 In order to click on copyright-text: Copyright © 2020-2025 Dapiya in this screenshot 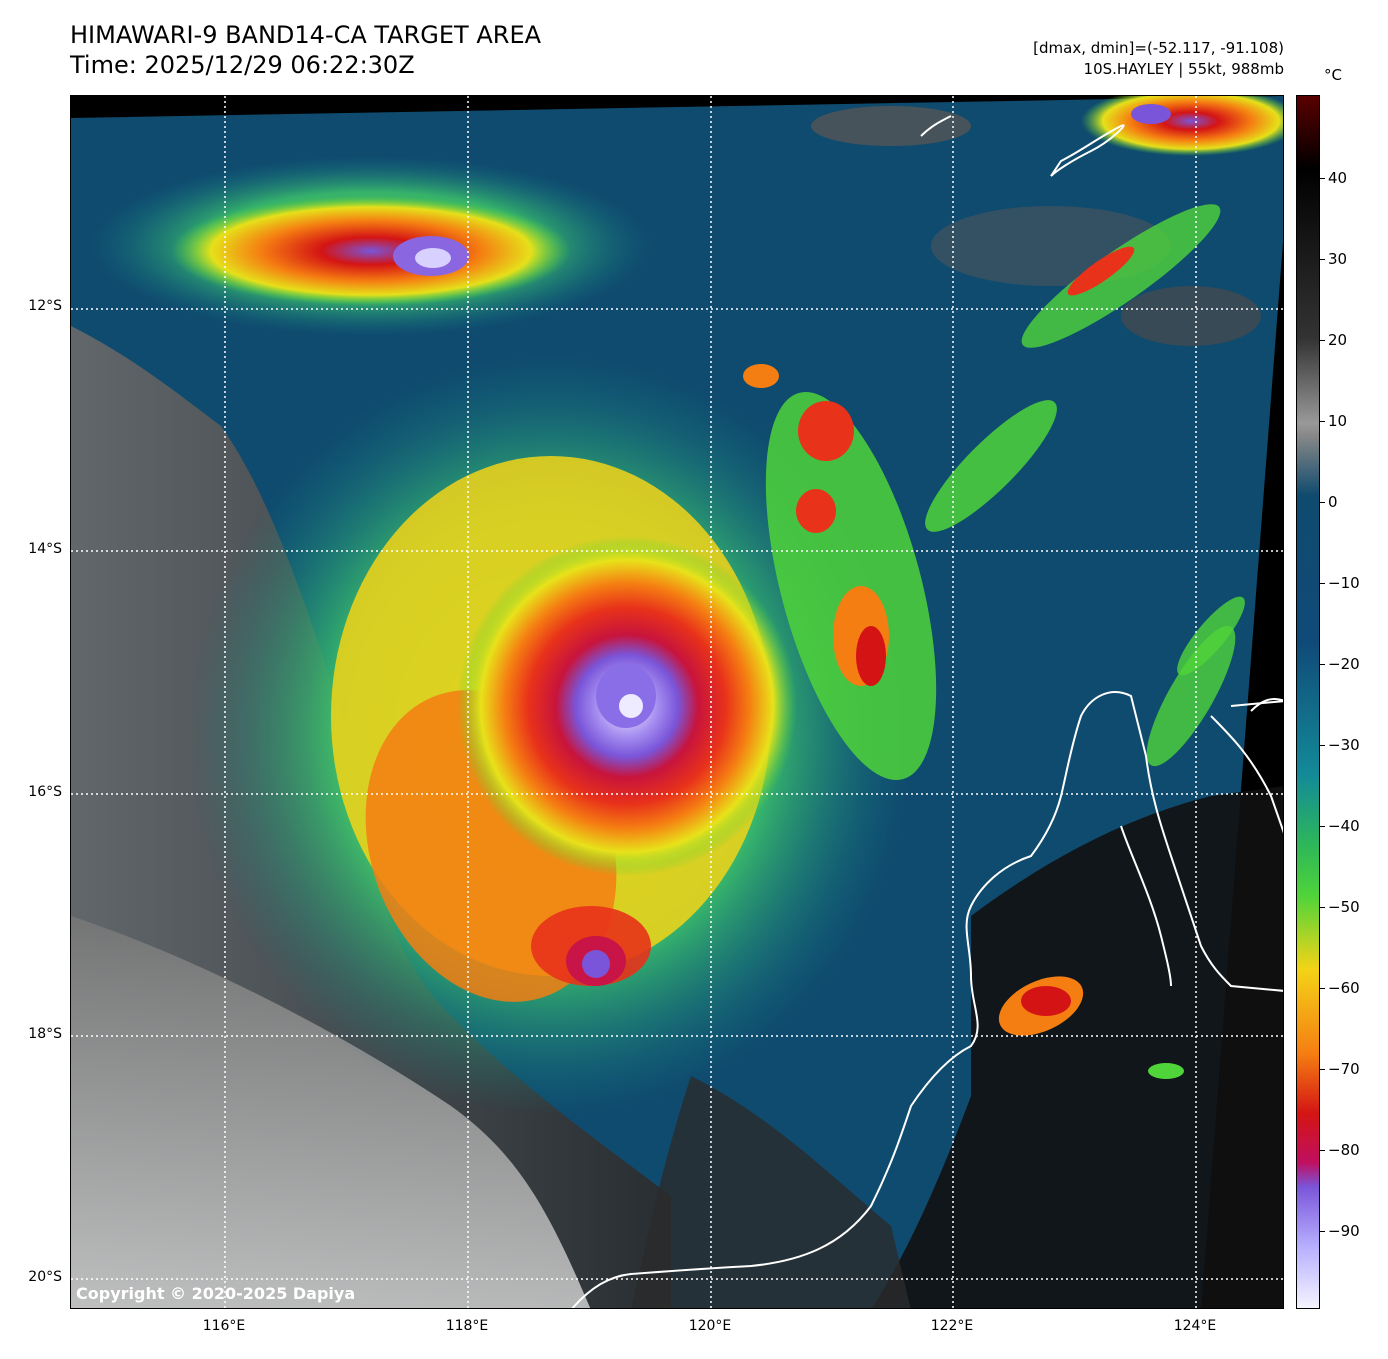, I will do `click(216, 1293)`.